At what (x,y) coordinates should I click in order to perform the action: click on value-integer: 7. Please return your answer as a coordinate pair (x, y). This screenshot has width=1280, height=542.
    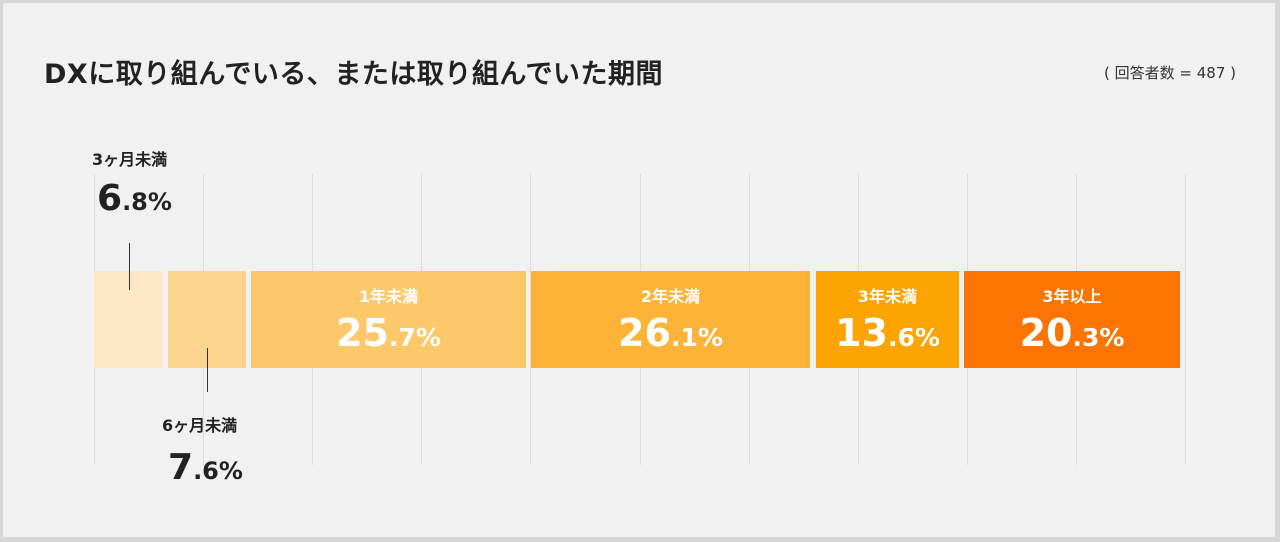
    Looking at the image, I should click on (181, 467).